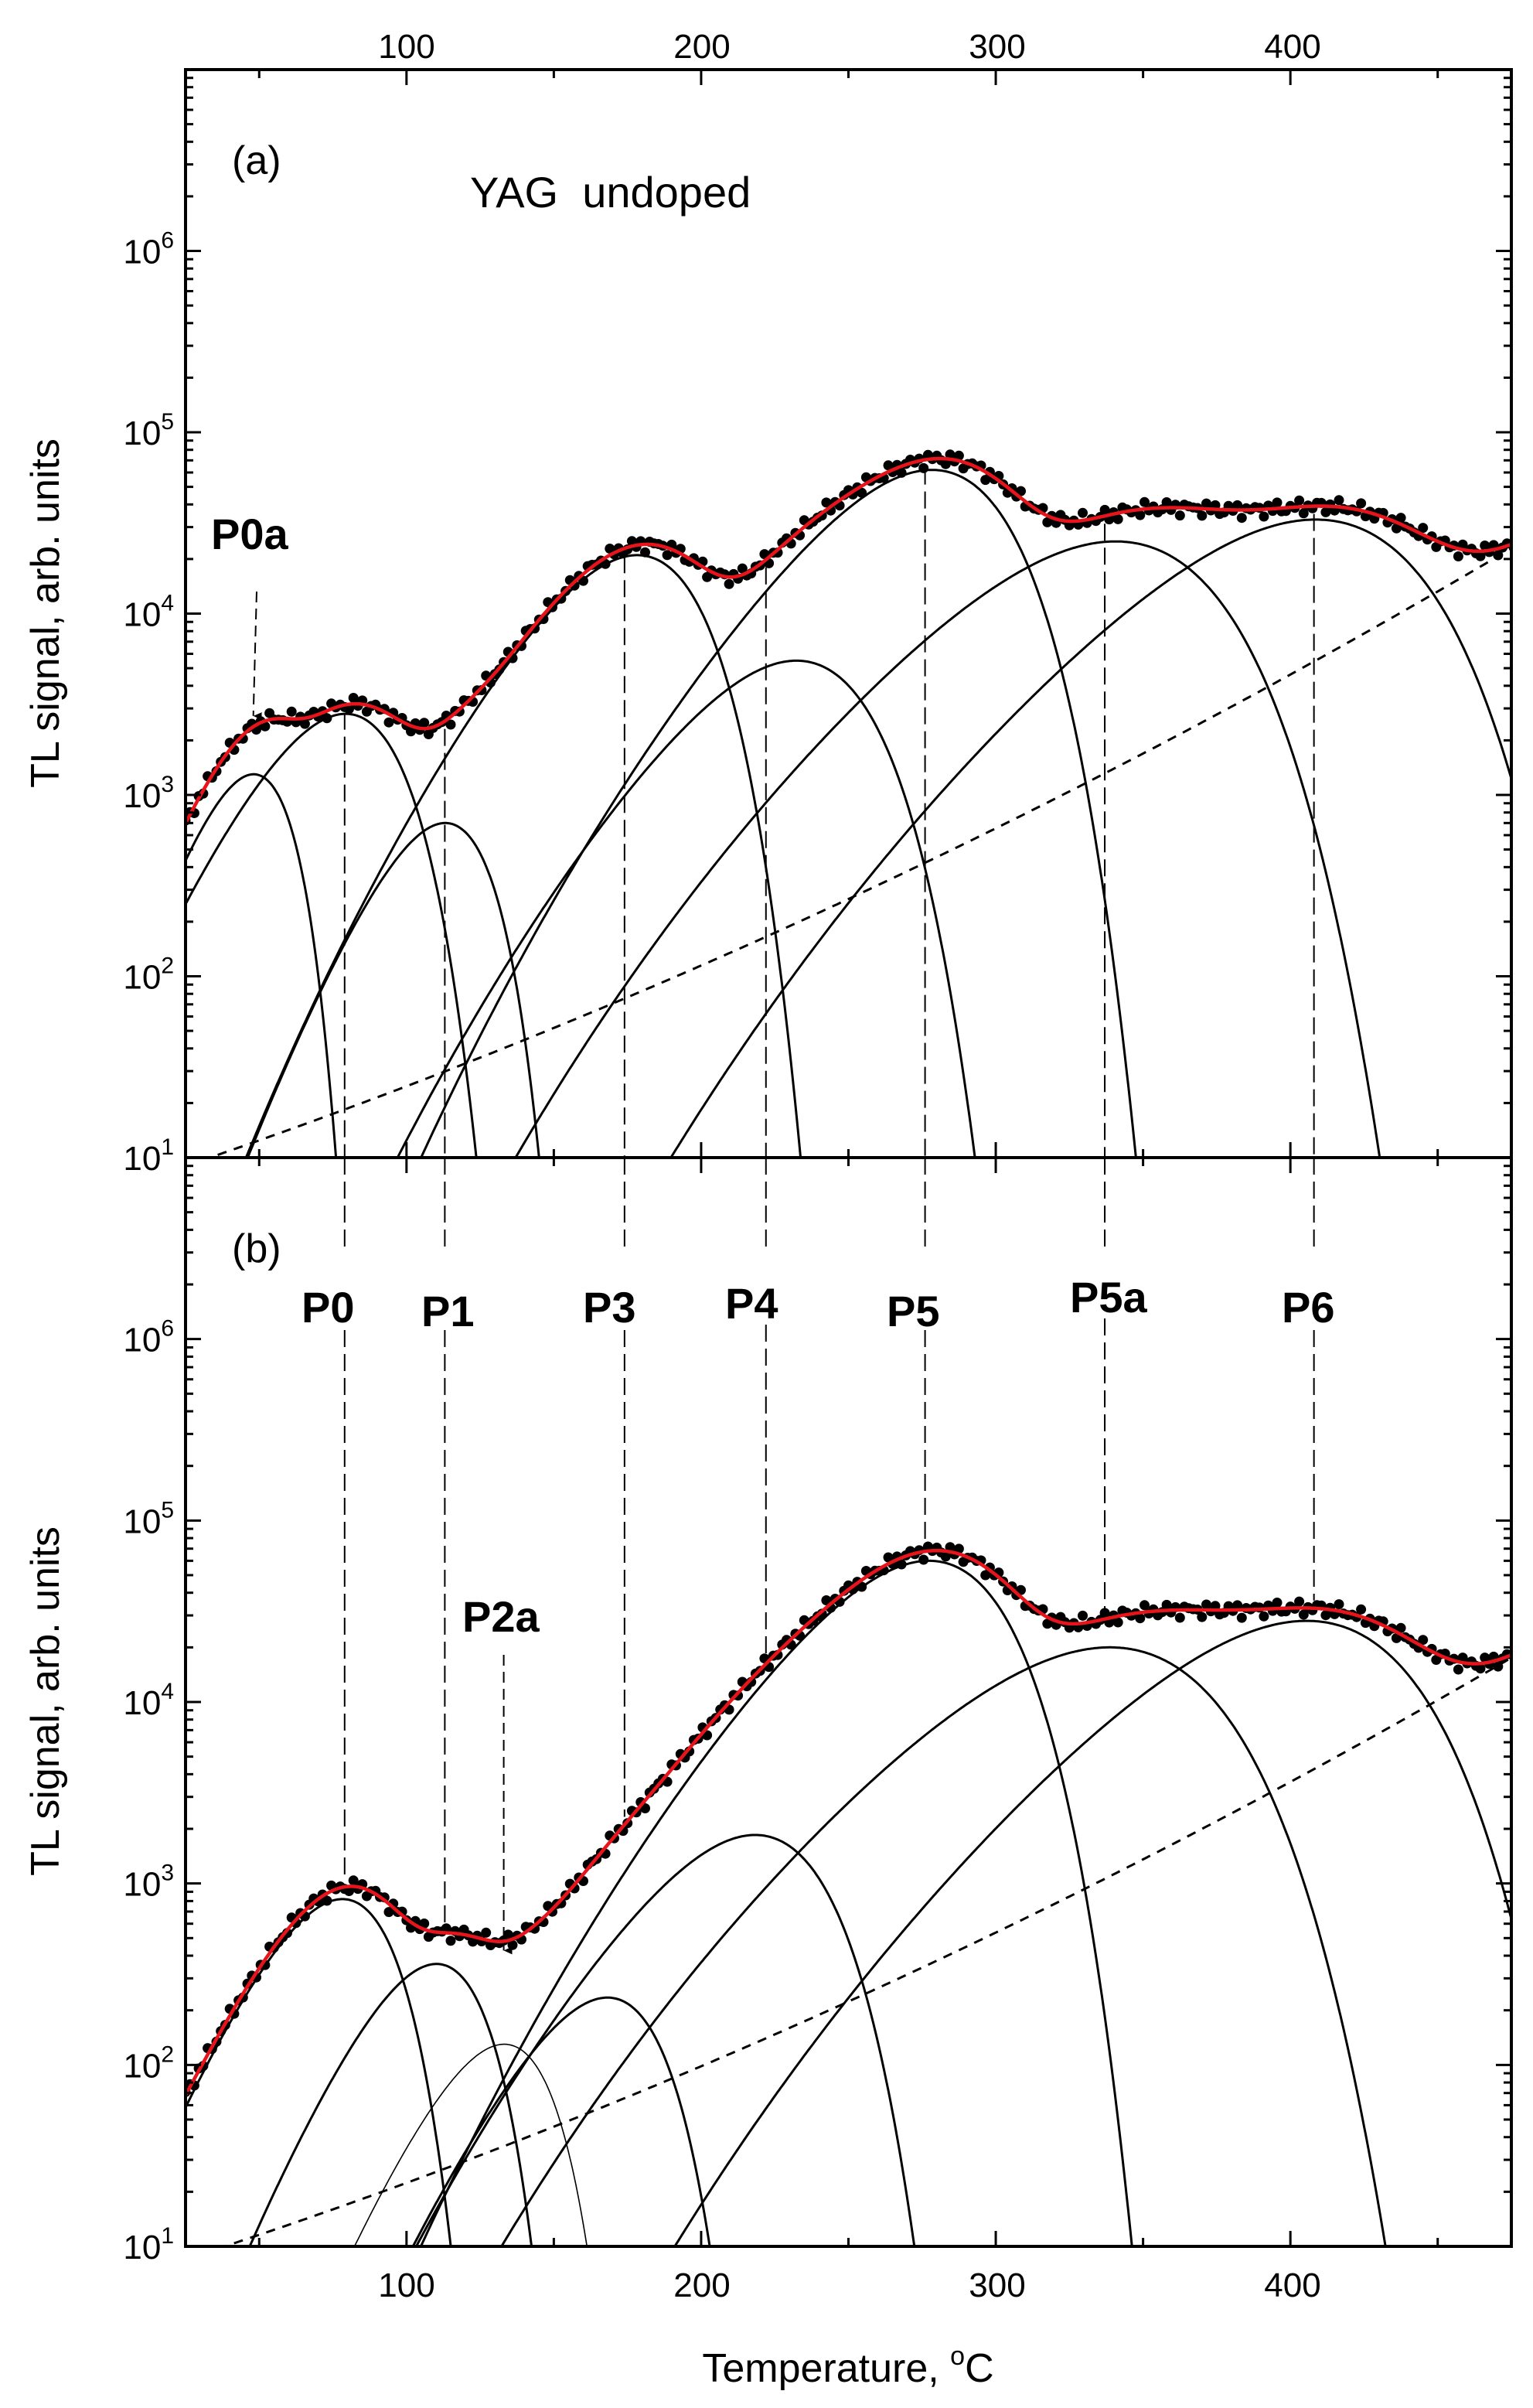 The height and width of the screenshot is (2408, 1533). I want to click on panel-a-title: YAG undoped, so click(610, 192).